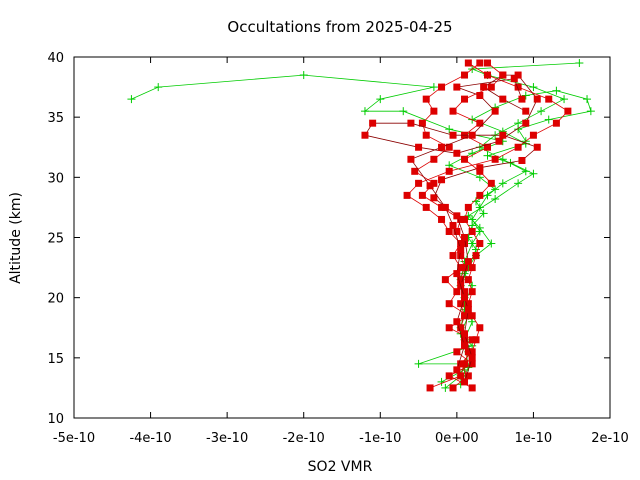  I want to click on chart-title: Occultations from 2025-04-25, so click(339, 27).